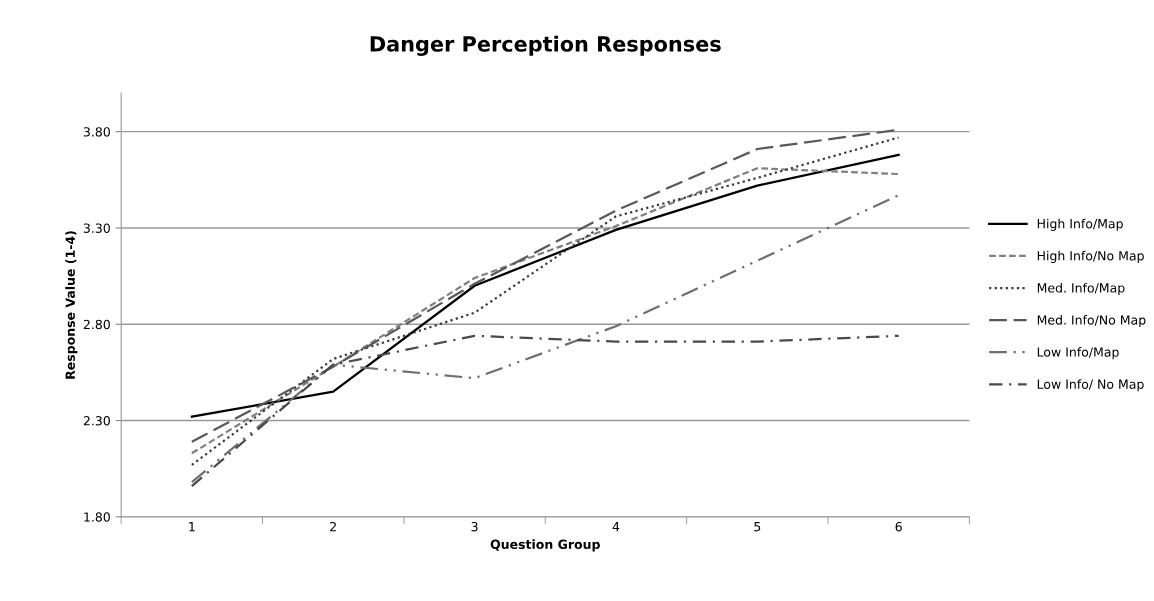  I want to click on x-axis-title: Question Group, so click(545, 545).